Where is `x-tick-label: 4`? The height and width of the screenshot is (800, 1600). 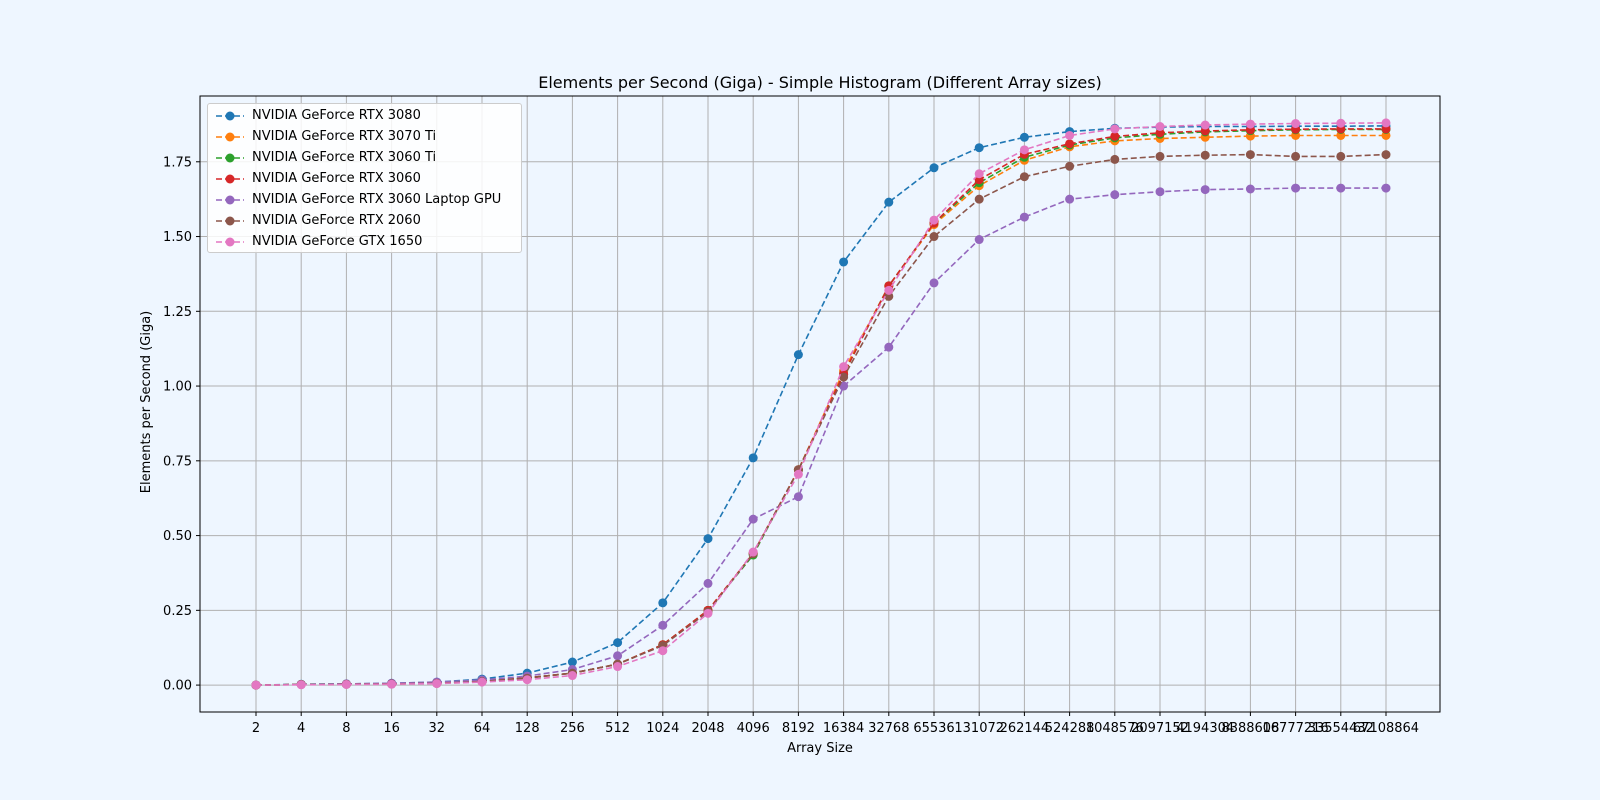 x-tick-label: 4 is located at coordinates (301, 728).